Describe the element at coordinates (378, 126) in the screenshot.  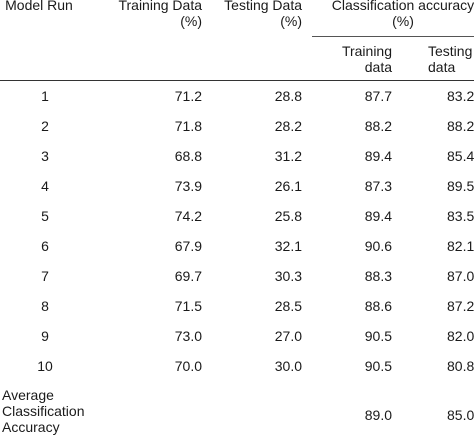
I see `cell-acc-train: 88.2` at that location.